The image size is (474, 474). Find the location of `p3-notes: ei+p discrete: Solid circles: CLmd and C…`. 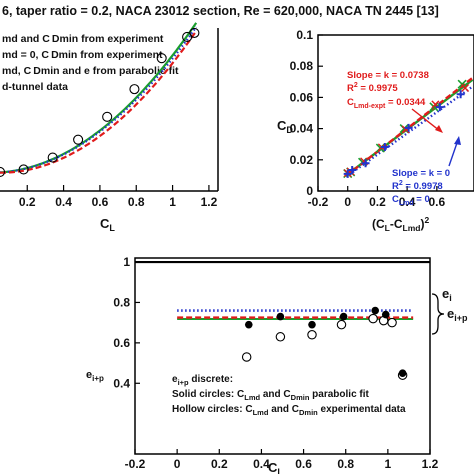

p3-notes: ei+p discrete: Solid circles: CLmd and C… is located at coordinates (289, 395).